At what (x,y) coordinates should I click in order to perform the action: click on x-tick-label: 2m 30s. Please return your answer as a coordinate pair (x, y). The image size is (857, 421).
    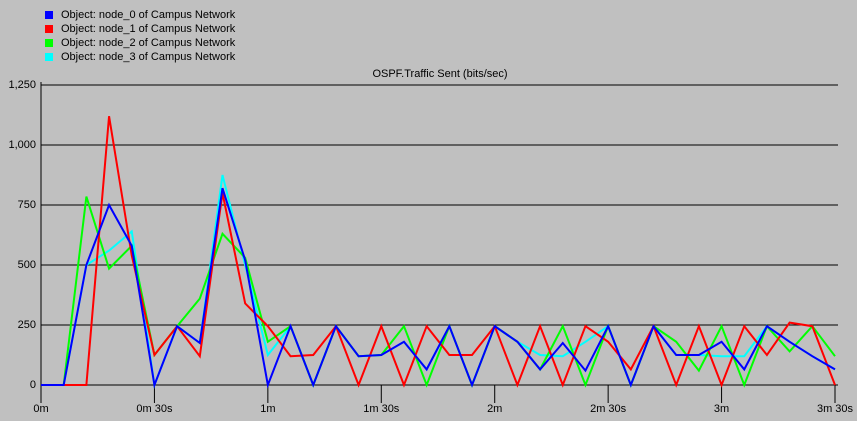
    Looking at the image, I should click on (608, 409).